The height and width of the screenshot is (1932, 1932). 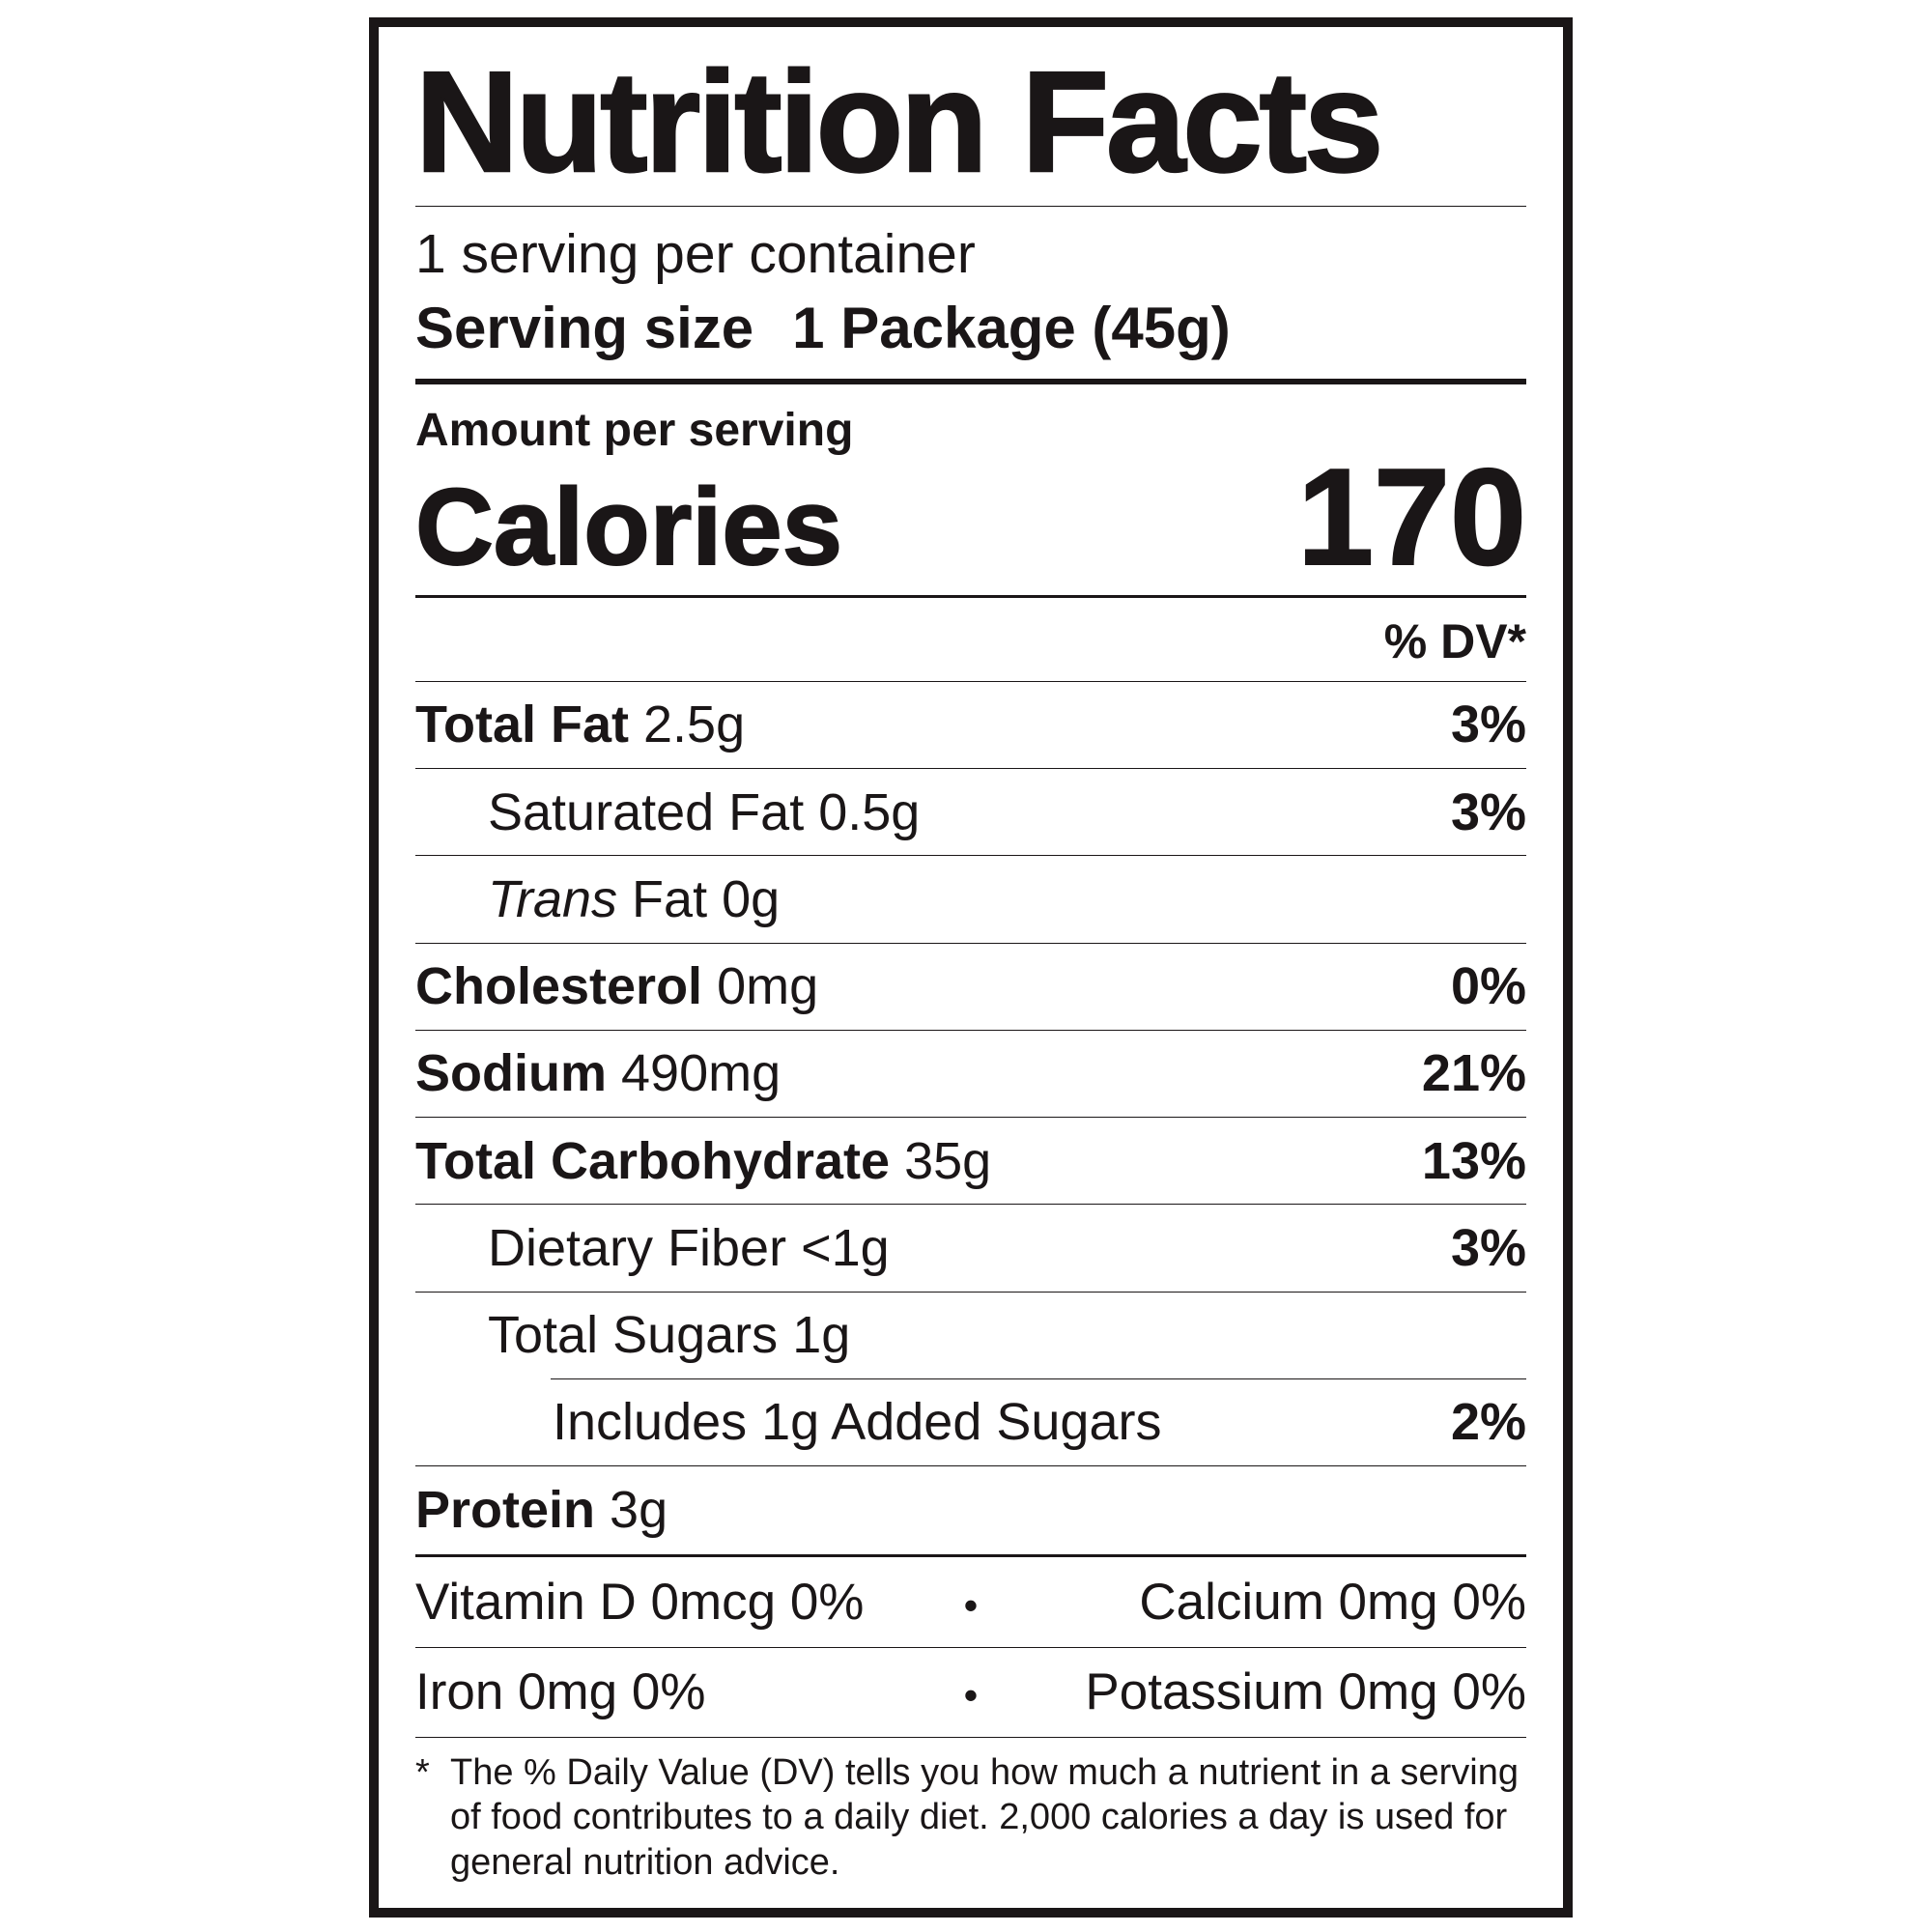 What do you see at coordinates (970, 381) in the screenshot?
I see `thick-bar-divider` at bounding box center [970, 381].